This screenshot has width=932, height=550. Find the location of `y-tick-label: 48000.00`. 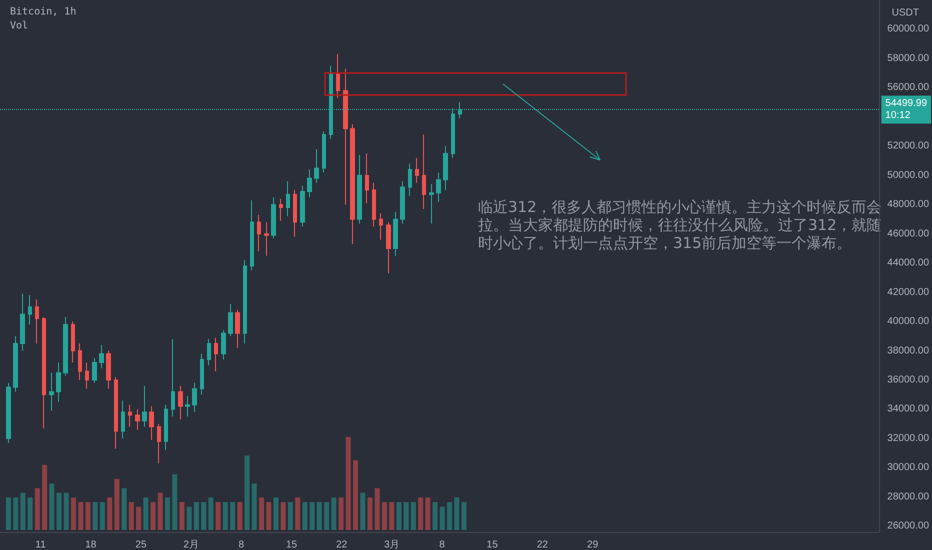

y-tick-label: 48000.00 is located at coordinates (908, 204).